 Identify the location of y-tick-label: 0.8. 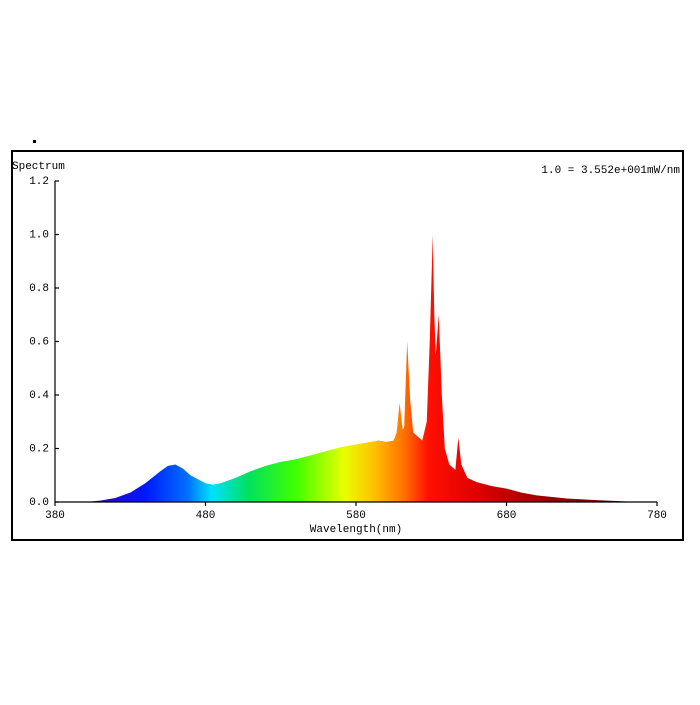
(39, 289).